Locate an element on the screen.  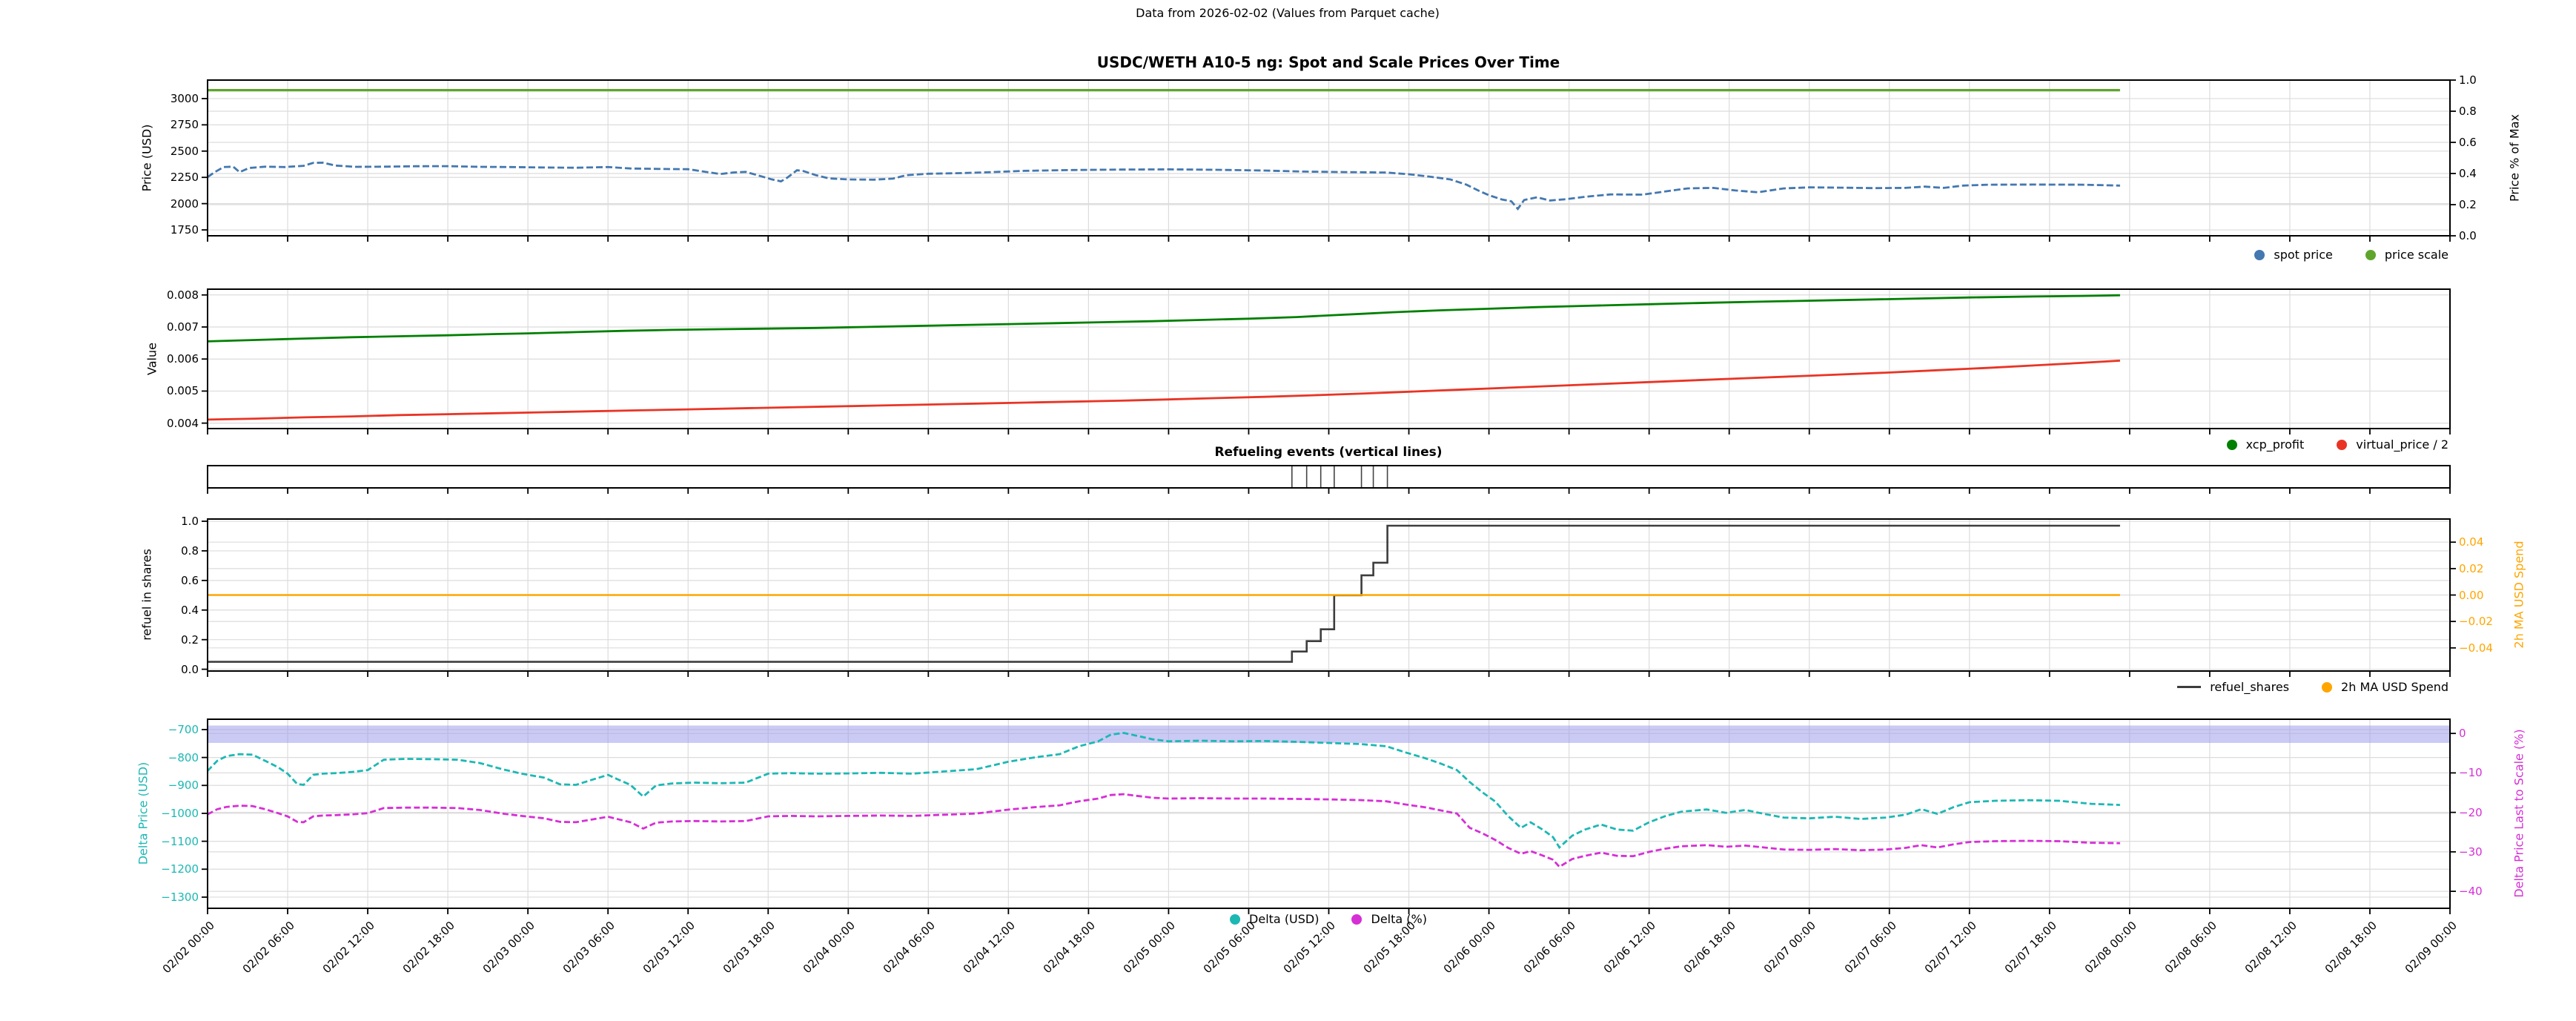
refuel-legend: refuel_shares 2h MA USD Spend is located at coordinates (2312, 687).